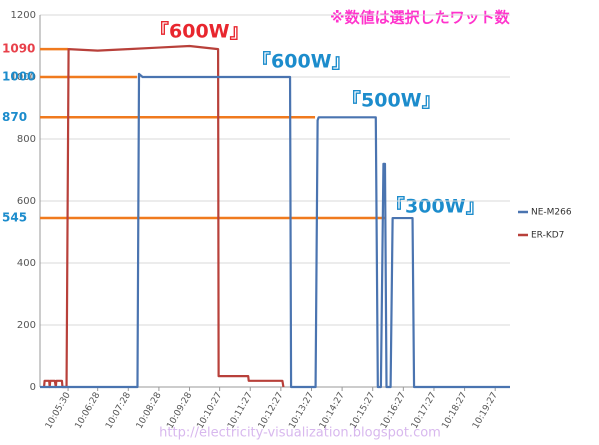 Image resolution: width=599 pixels, height=445 pixels. I want to click on note: ※数値は選択したワット数, so click(420, 18).